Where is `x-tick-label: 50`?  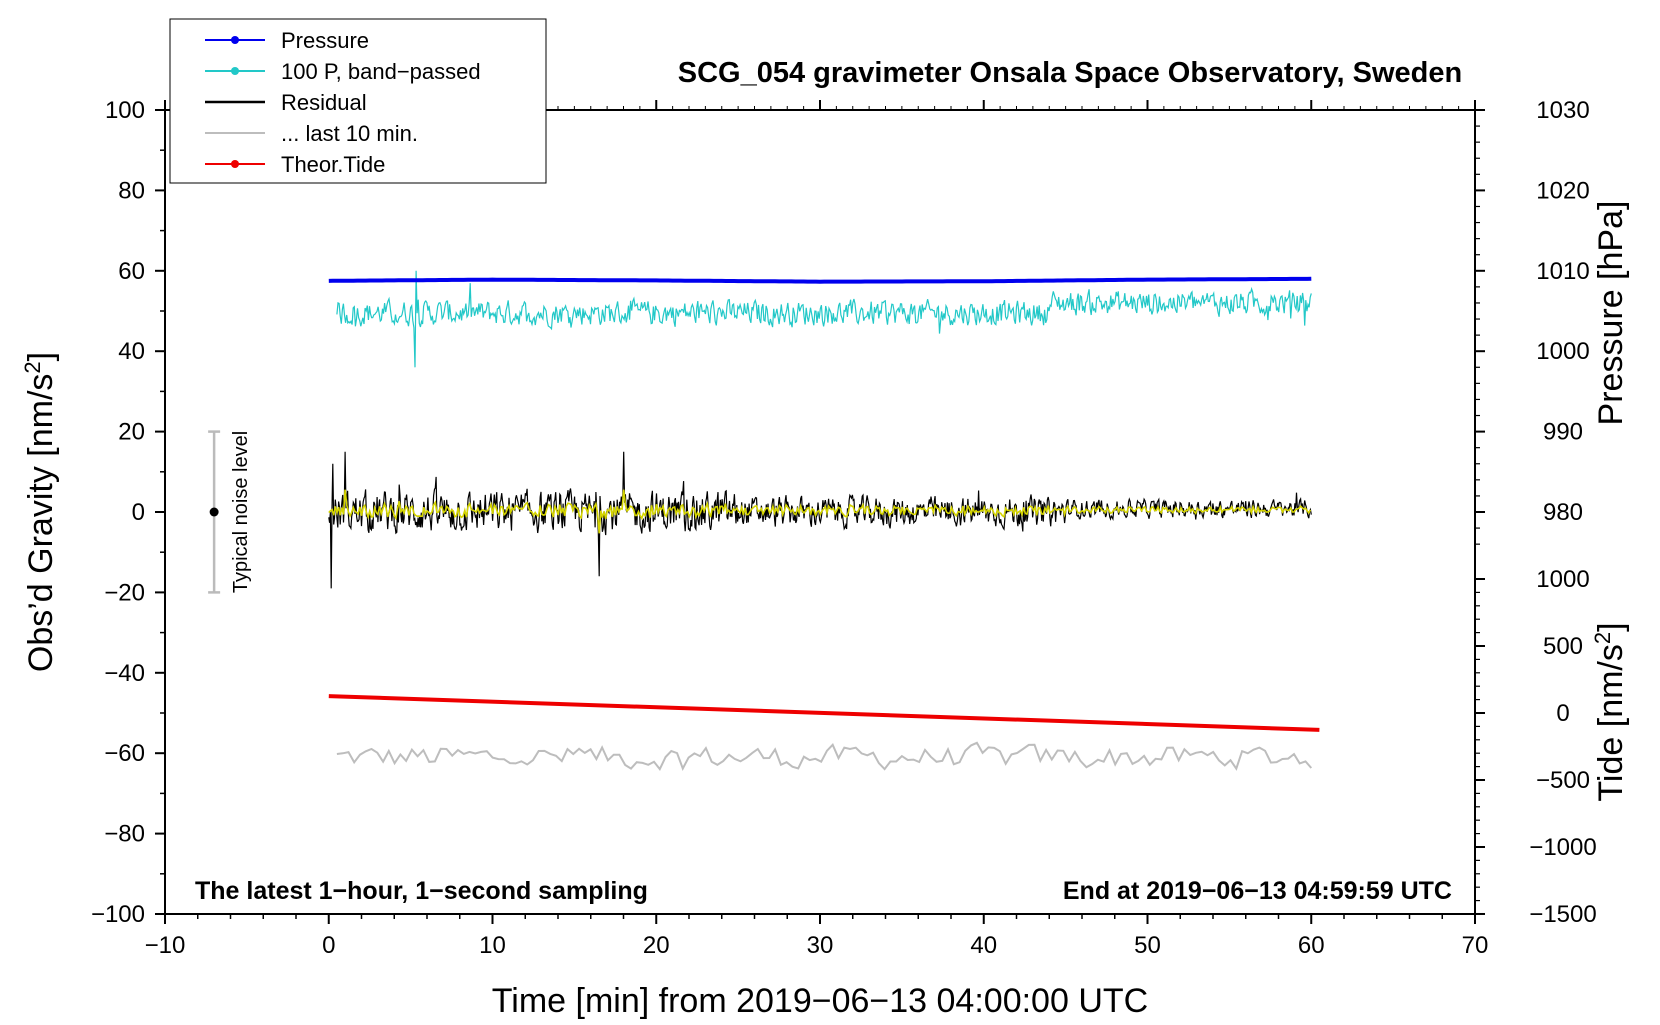
x-tick-label: 50 is located at coordinates (1147, 945).